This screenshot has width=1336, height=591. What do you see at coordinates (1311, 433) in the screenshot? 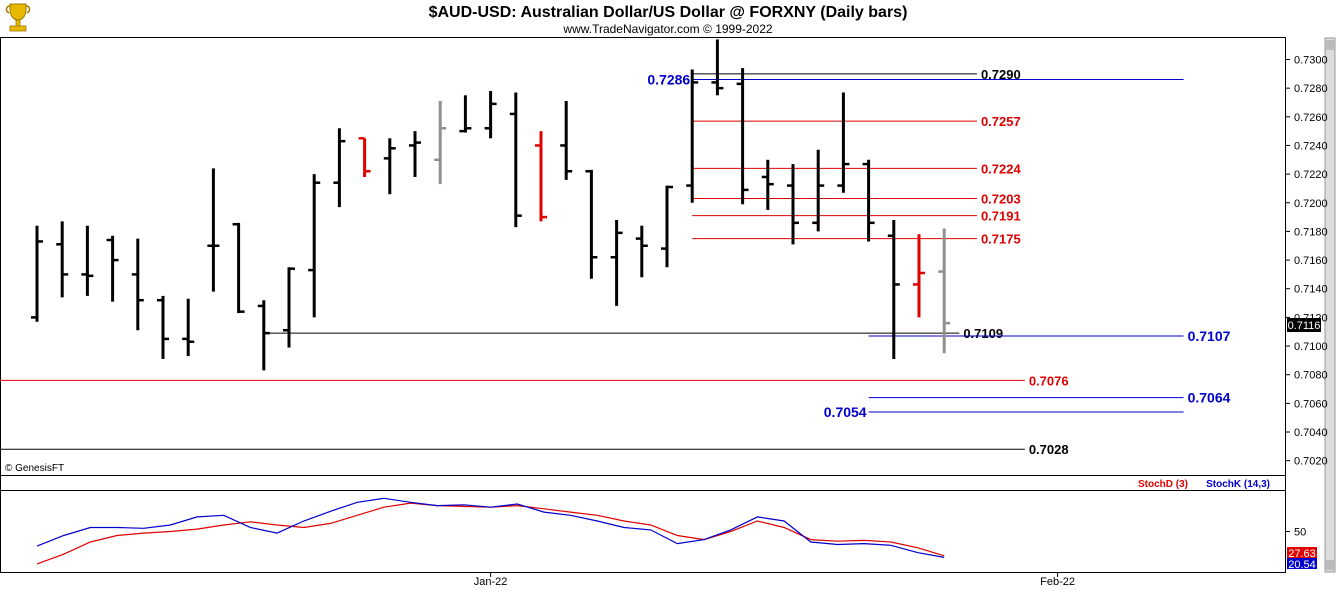
I see `y-tick-label: 0.7040` at bounding box center [1311, 433].